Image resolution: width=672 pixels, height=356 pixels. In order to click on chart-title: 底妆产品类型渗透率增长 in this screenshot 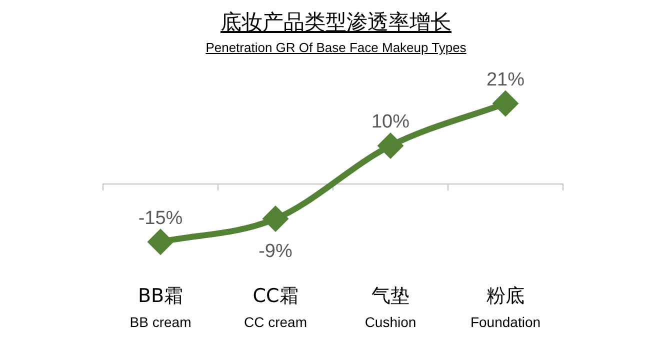, I will do `click(336, 22)`.